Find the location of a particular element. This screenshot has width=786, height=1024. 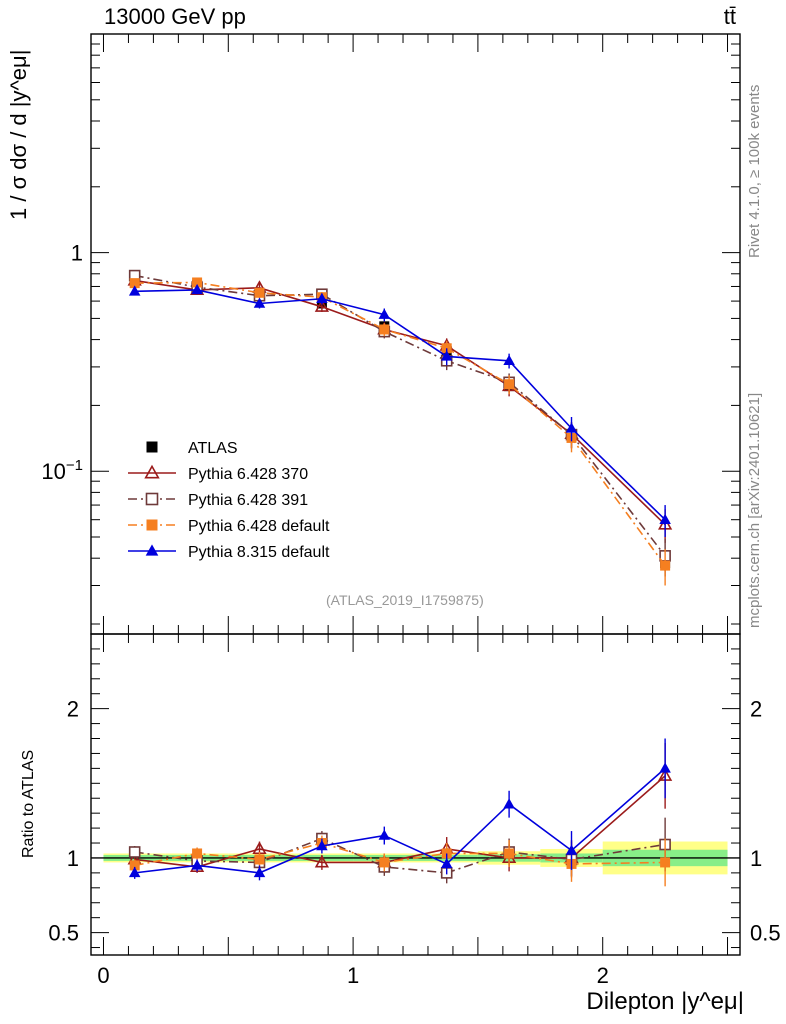

legend-label: Pythia 8.315 default is located at coordinates (259, 552).